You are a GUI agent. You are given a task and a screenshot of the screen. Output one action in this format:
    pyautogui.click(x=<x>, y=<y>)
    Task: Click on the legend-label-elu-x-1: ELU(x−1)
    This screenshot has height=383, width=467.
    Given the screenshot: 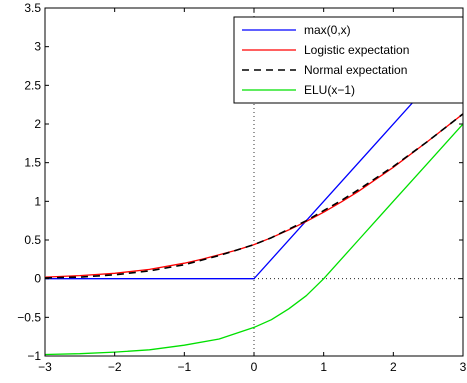 What is the action you would take?
    pyautogui.click(x=329, y=90)
    